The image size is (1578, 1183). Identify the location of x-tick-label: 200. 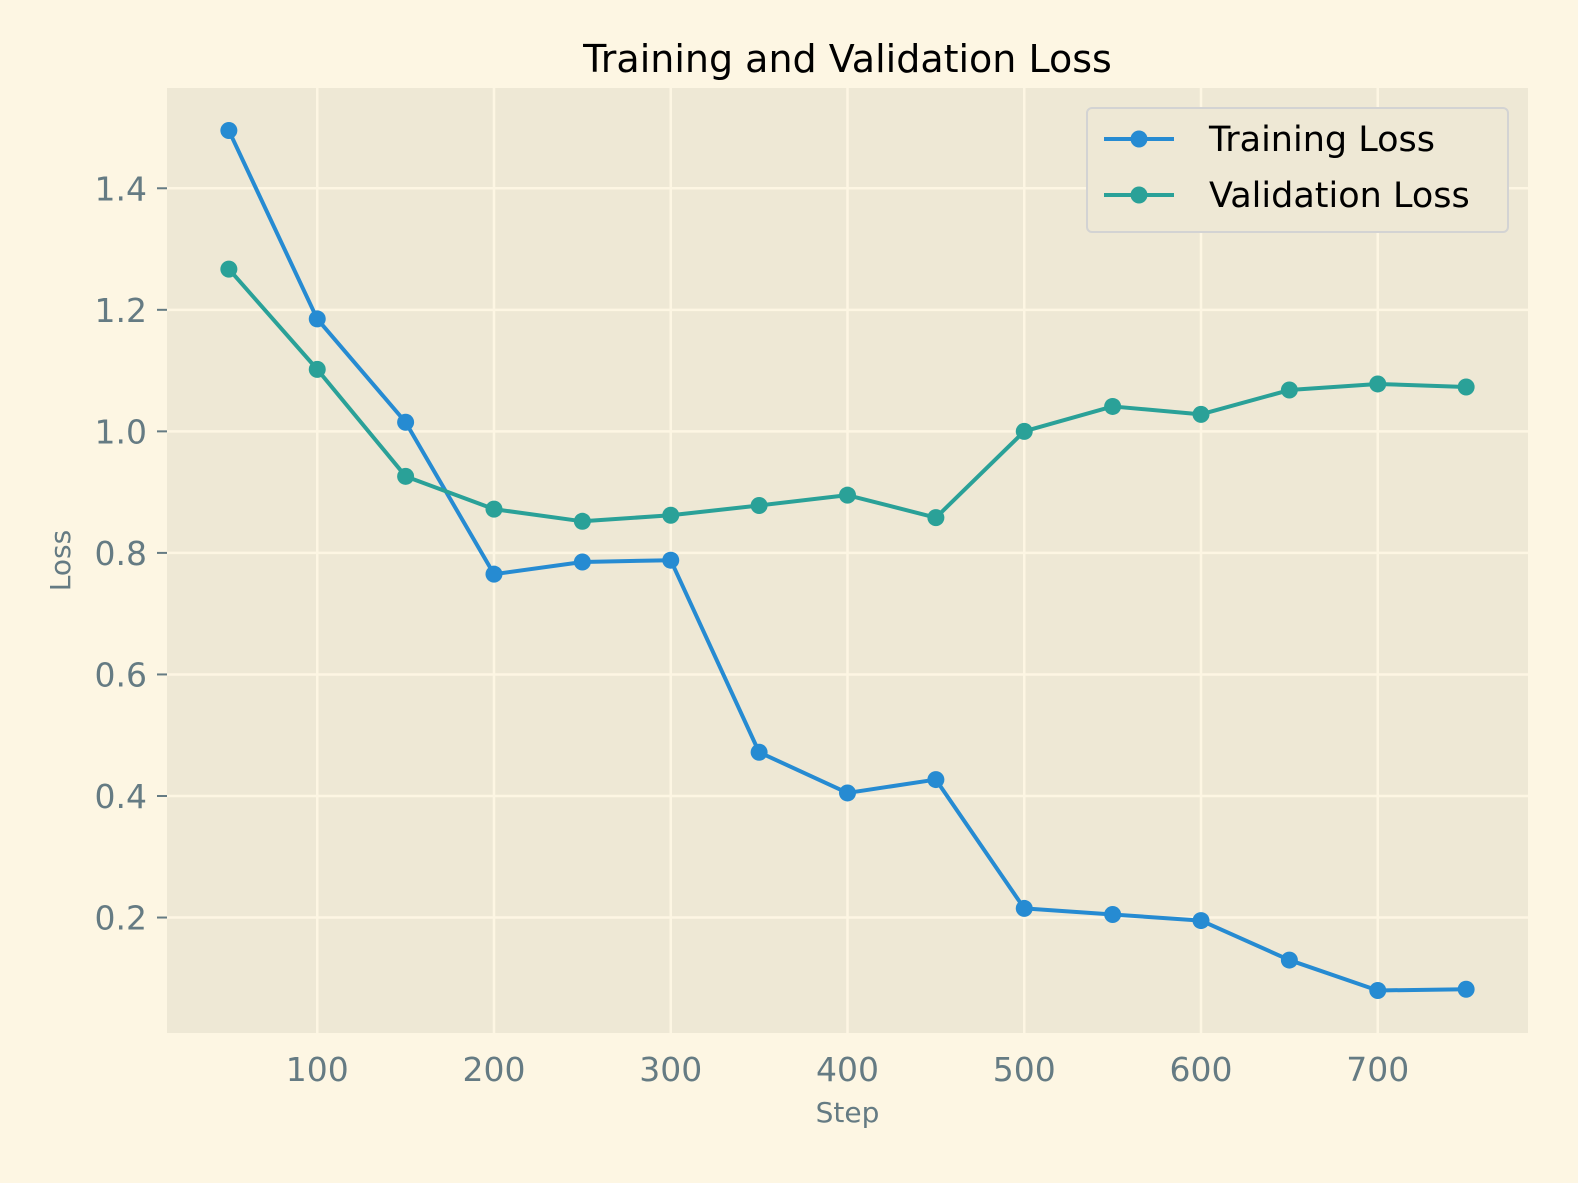
(493, 1069).